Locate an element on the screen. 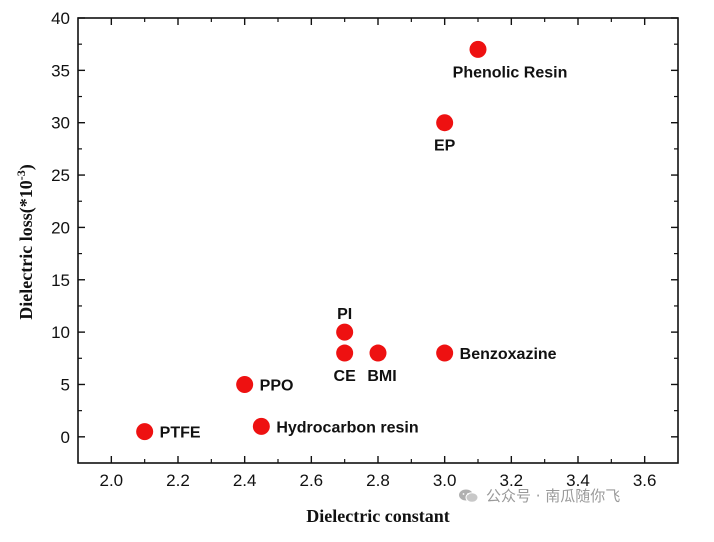 This screenshot has height=542, width=714. point-label: PI is located at coordinates (344, 314).